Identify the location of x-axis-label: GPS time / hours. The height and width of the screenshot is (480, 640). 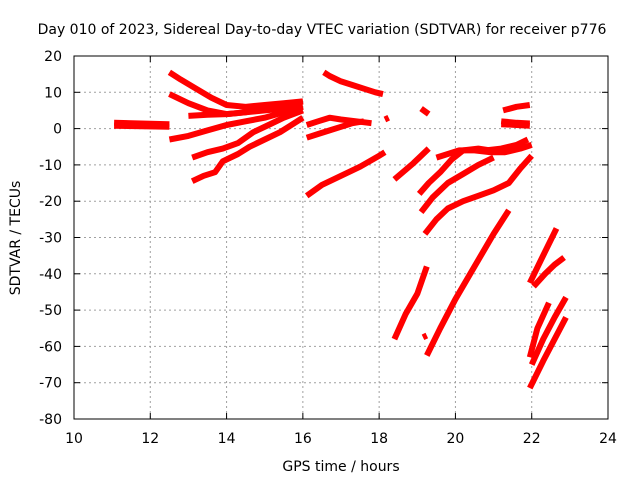
(340, 467).